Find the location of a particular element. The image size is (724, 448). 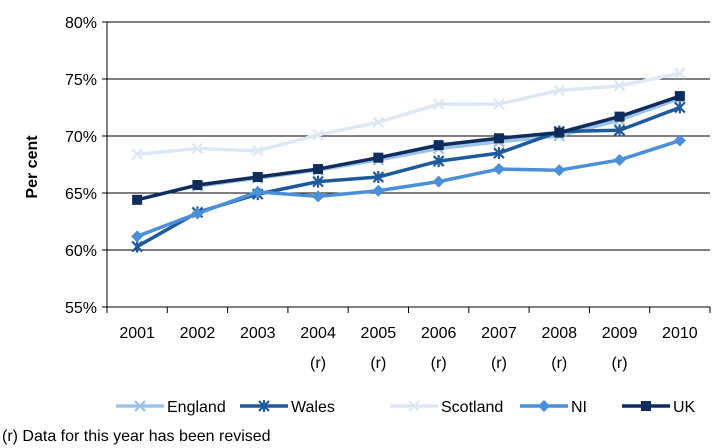

legend-item-uk: UK is located at coordinates (659, 407).